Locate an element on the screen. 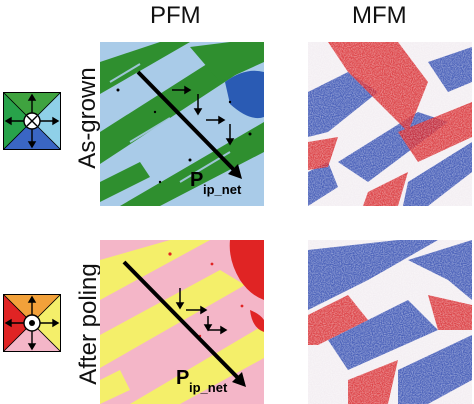 The image size is (474, 404). domain-legend-orange-pink-icon is located at coordinates (32, 323).